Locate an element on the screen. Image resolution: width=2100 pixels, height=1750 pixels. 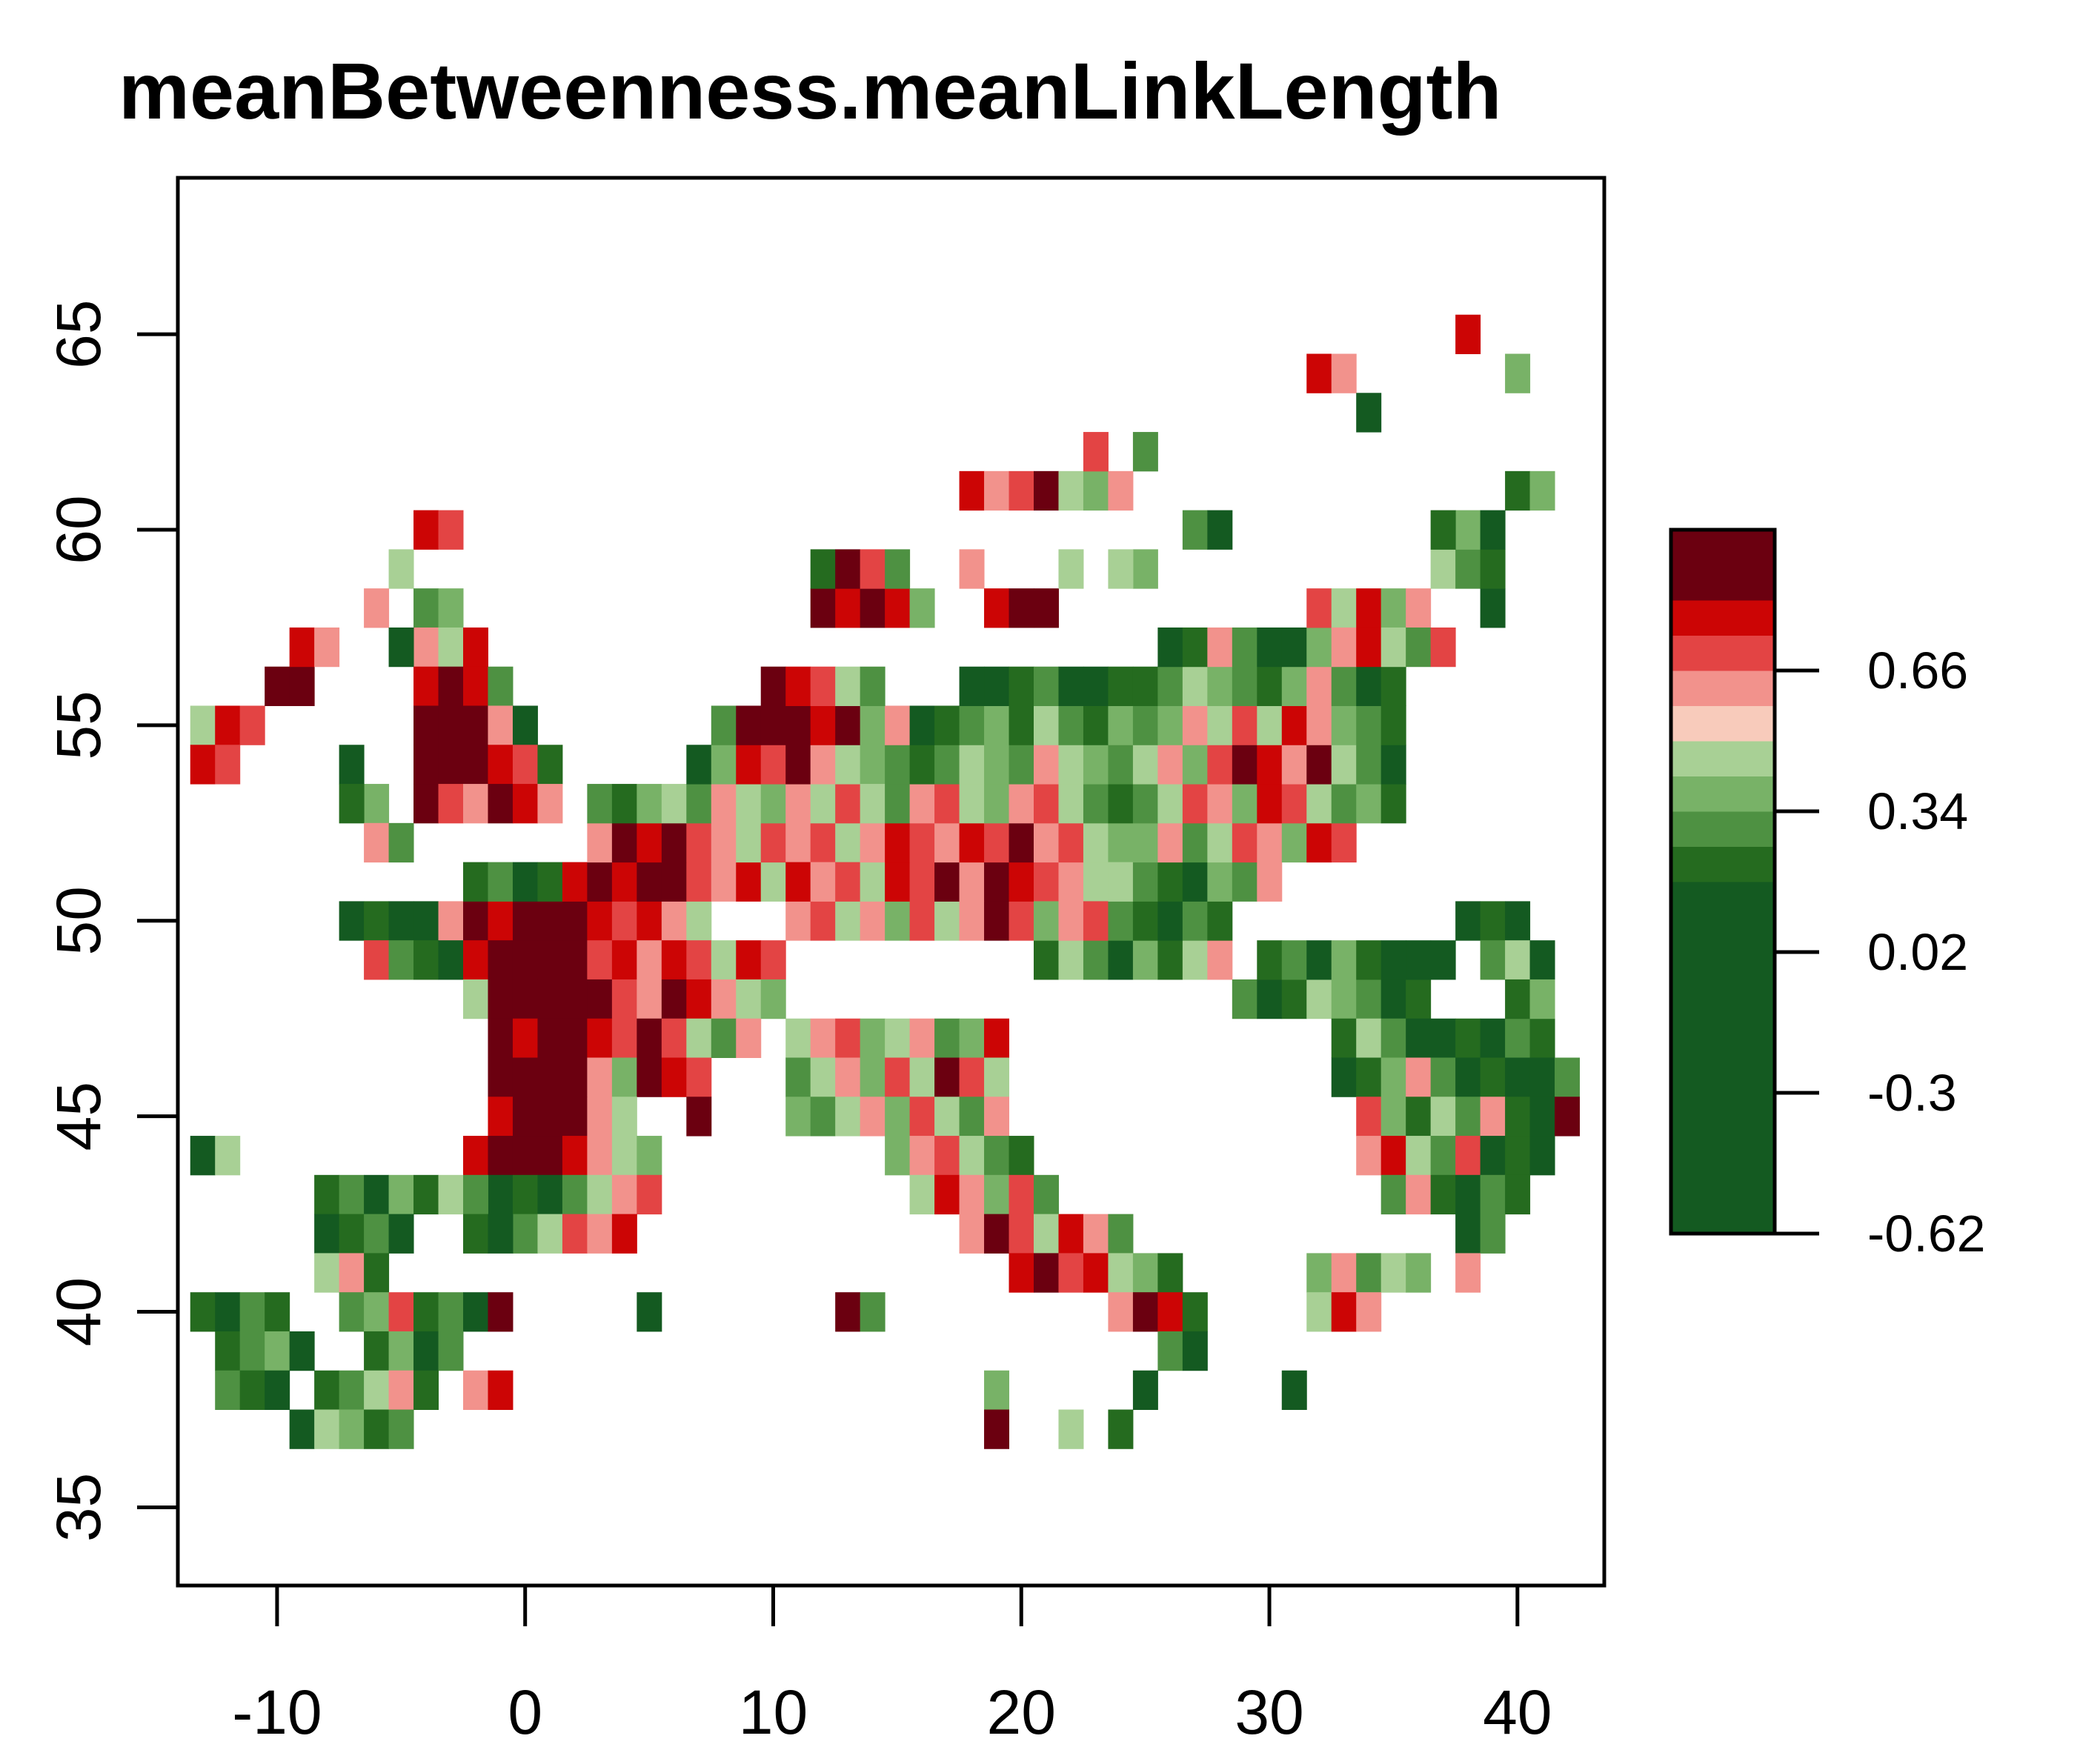
y-tick-label: 35 is located at coordinates (79, 1507).